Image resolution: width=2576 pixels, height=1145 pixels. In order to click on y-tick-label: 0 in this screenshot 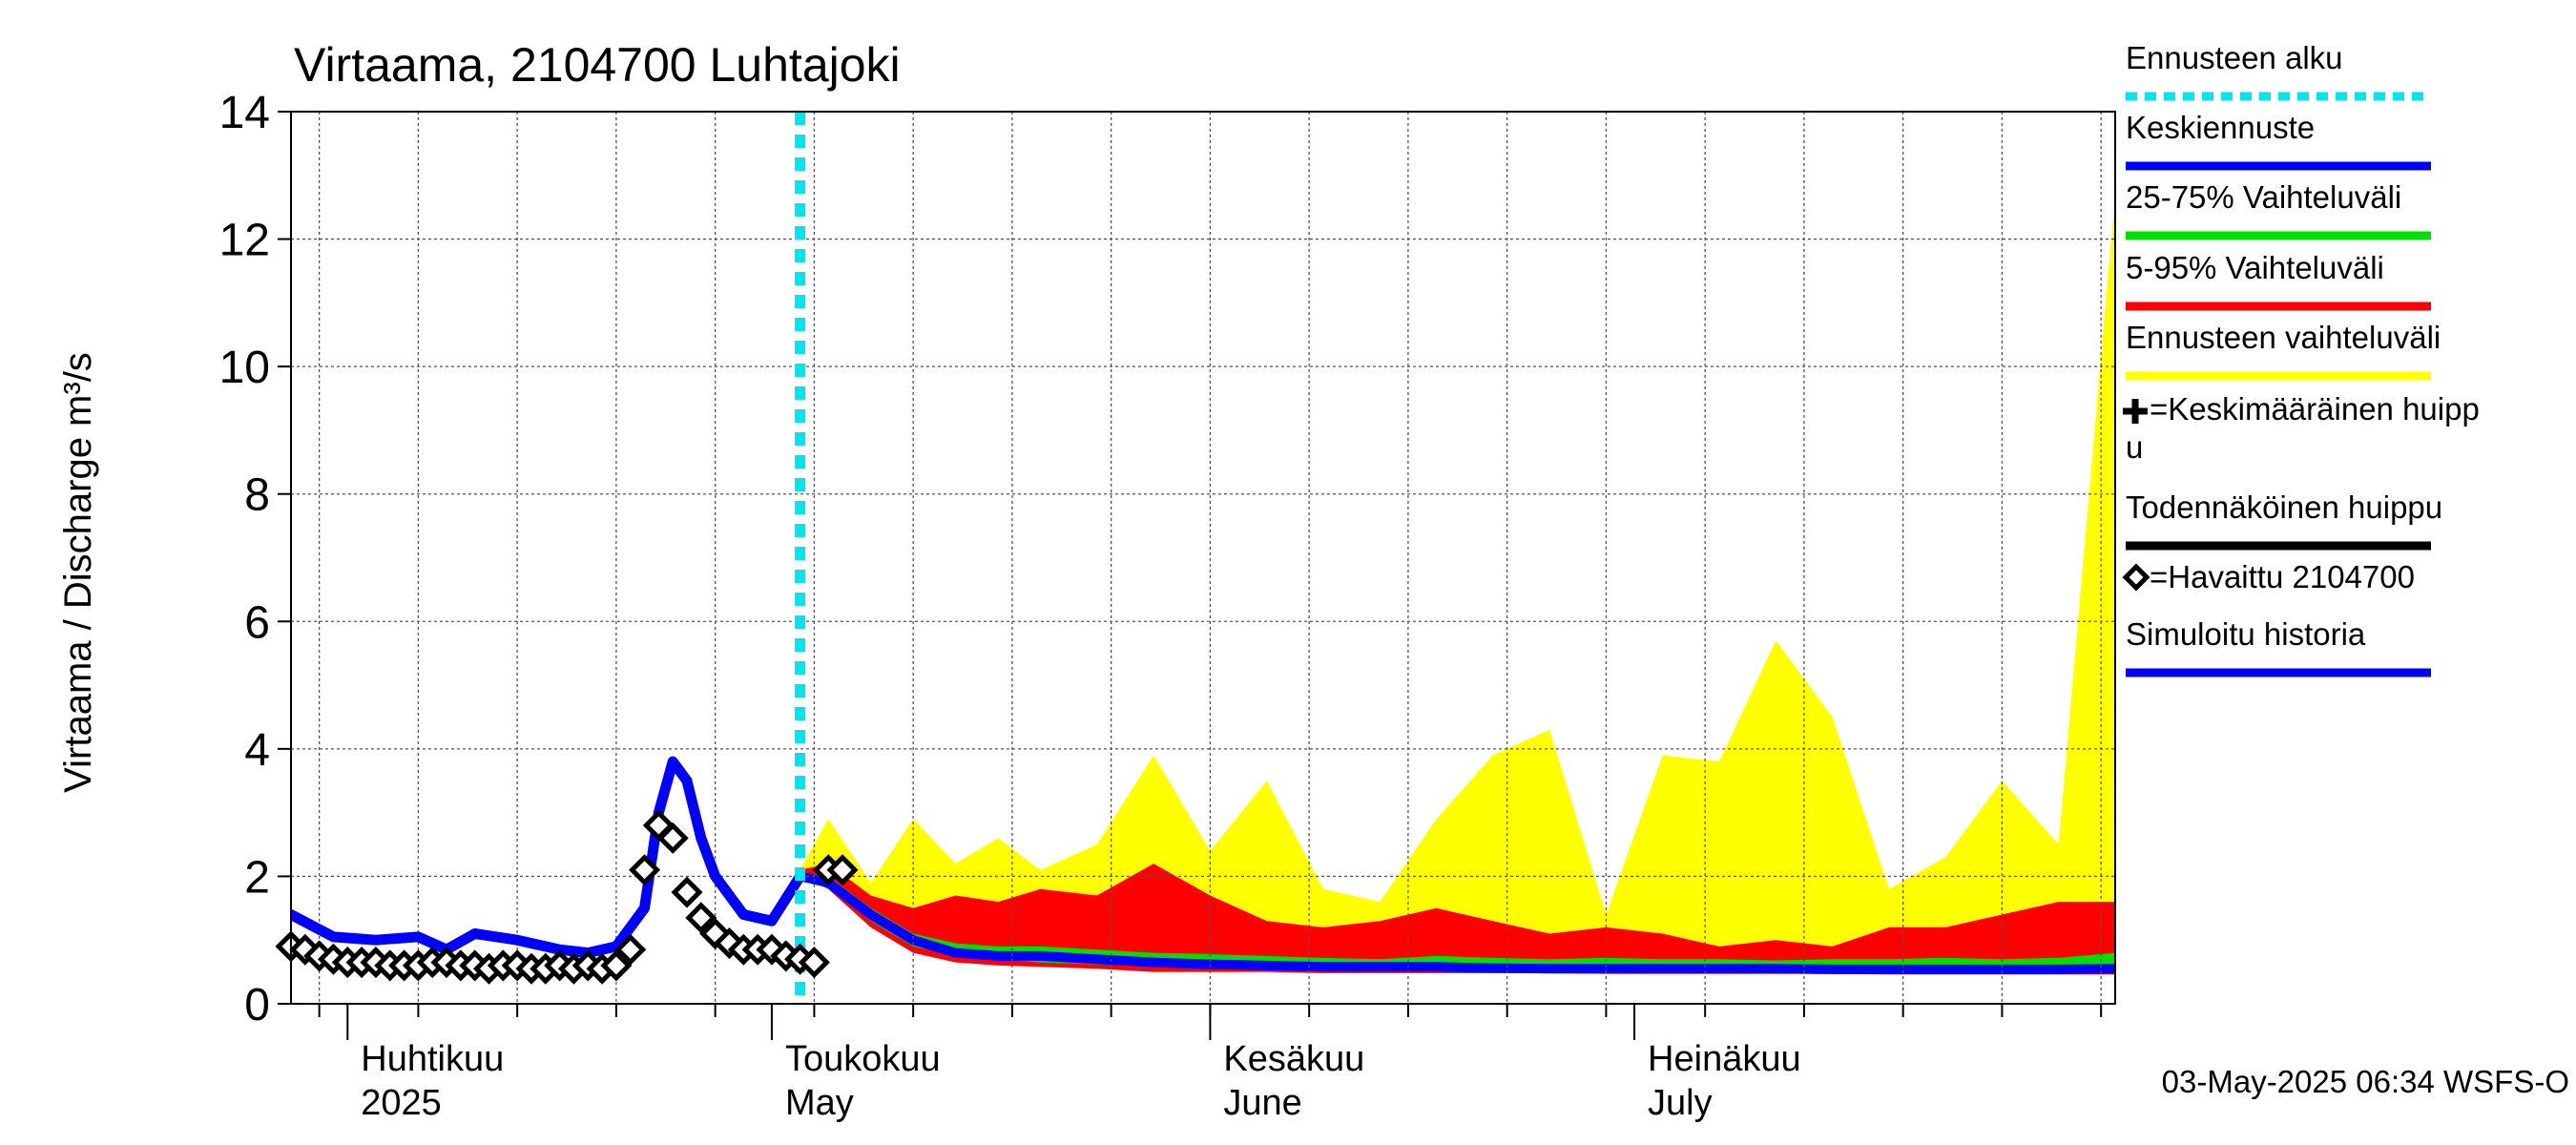, I will do `click(257, 1005)`.